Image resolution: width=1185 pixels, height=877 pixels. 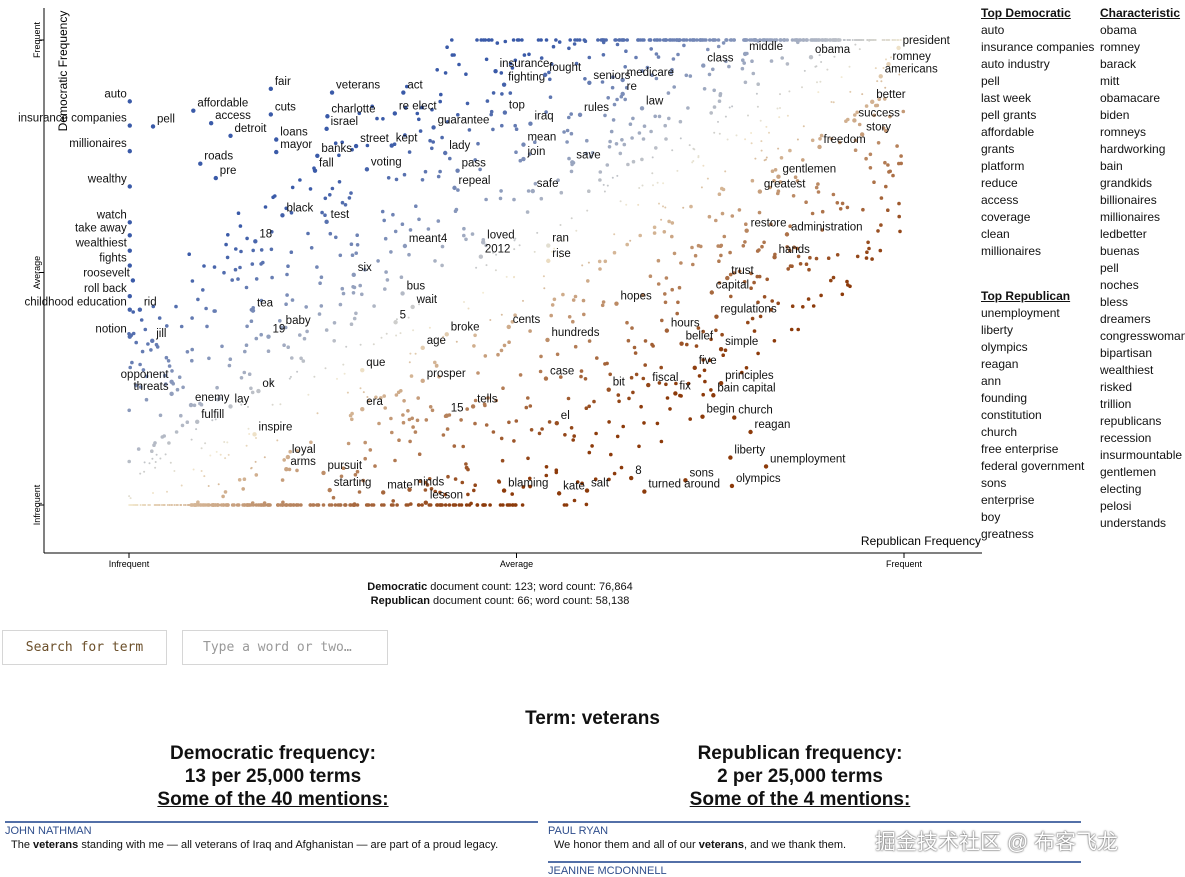 I want to click on point-label: kept, so click(x=407, y=139).